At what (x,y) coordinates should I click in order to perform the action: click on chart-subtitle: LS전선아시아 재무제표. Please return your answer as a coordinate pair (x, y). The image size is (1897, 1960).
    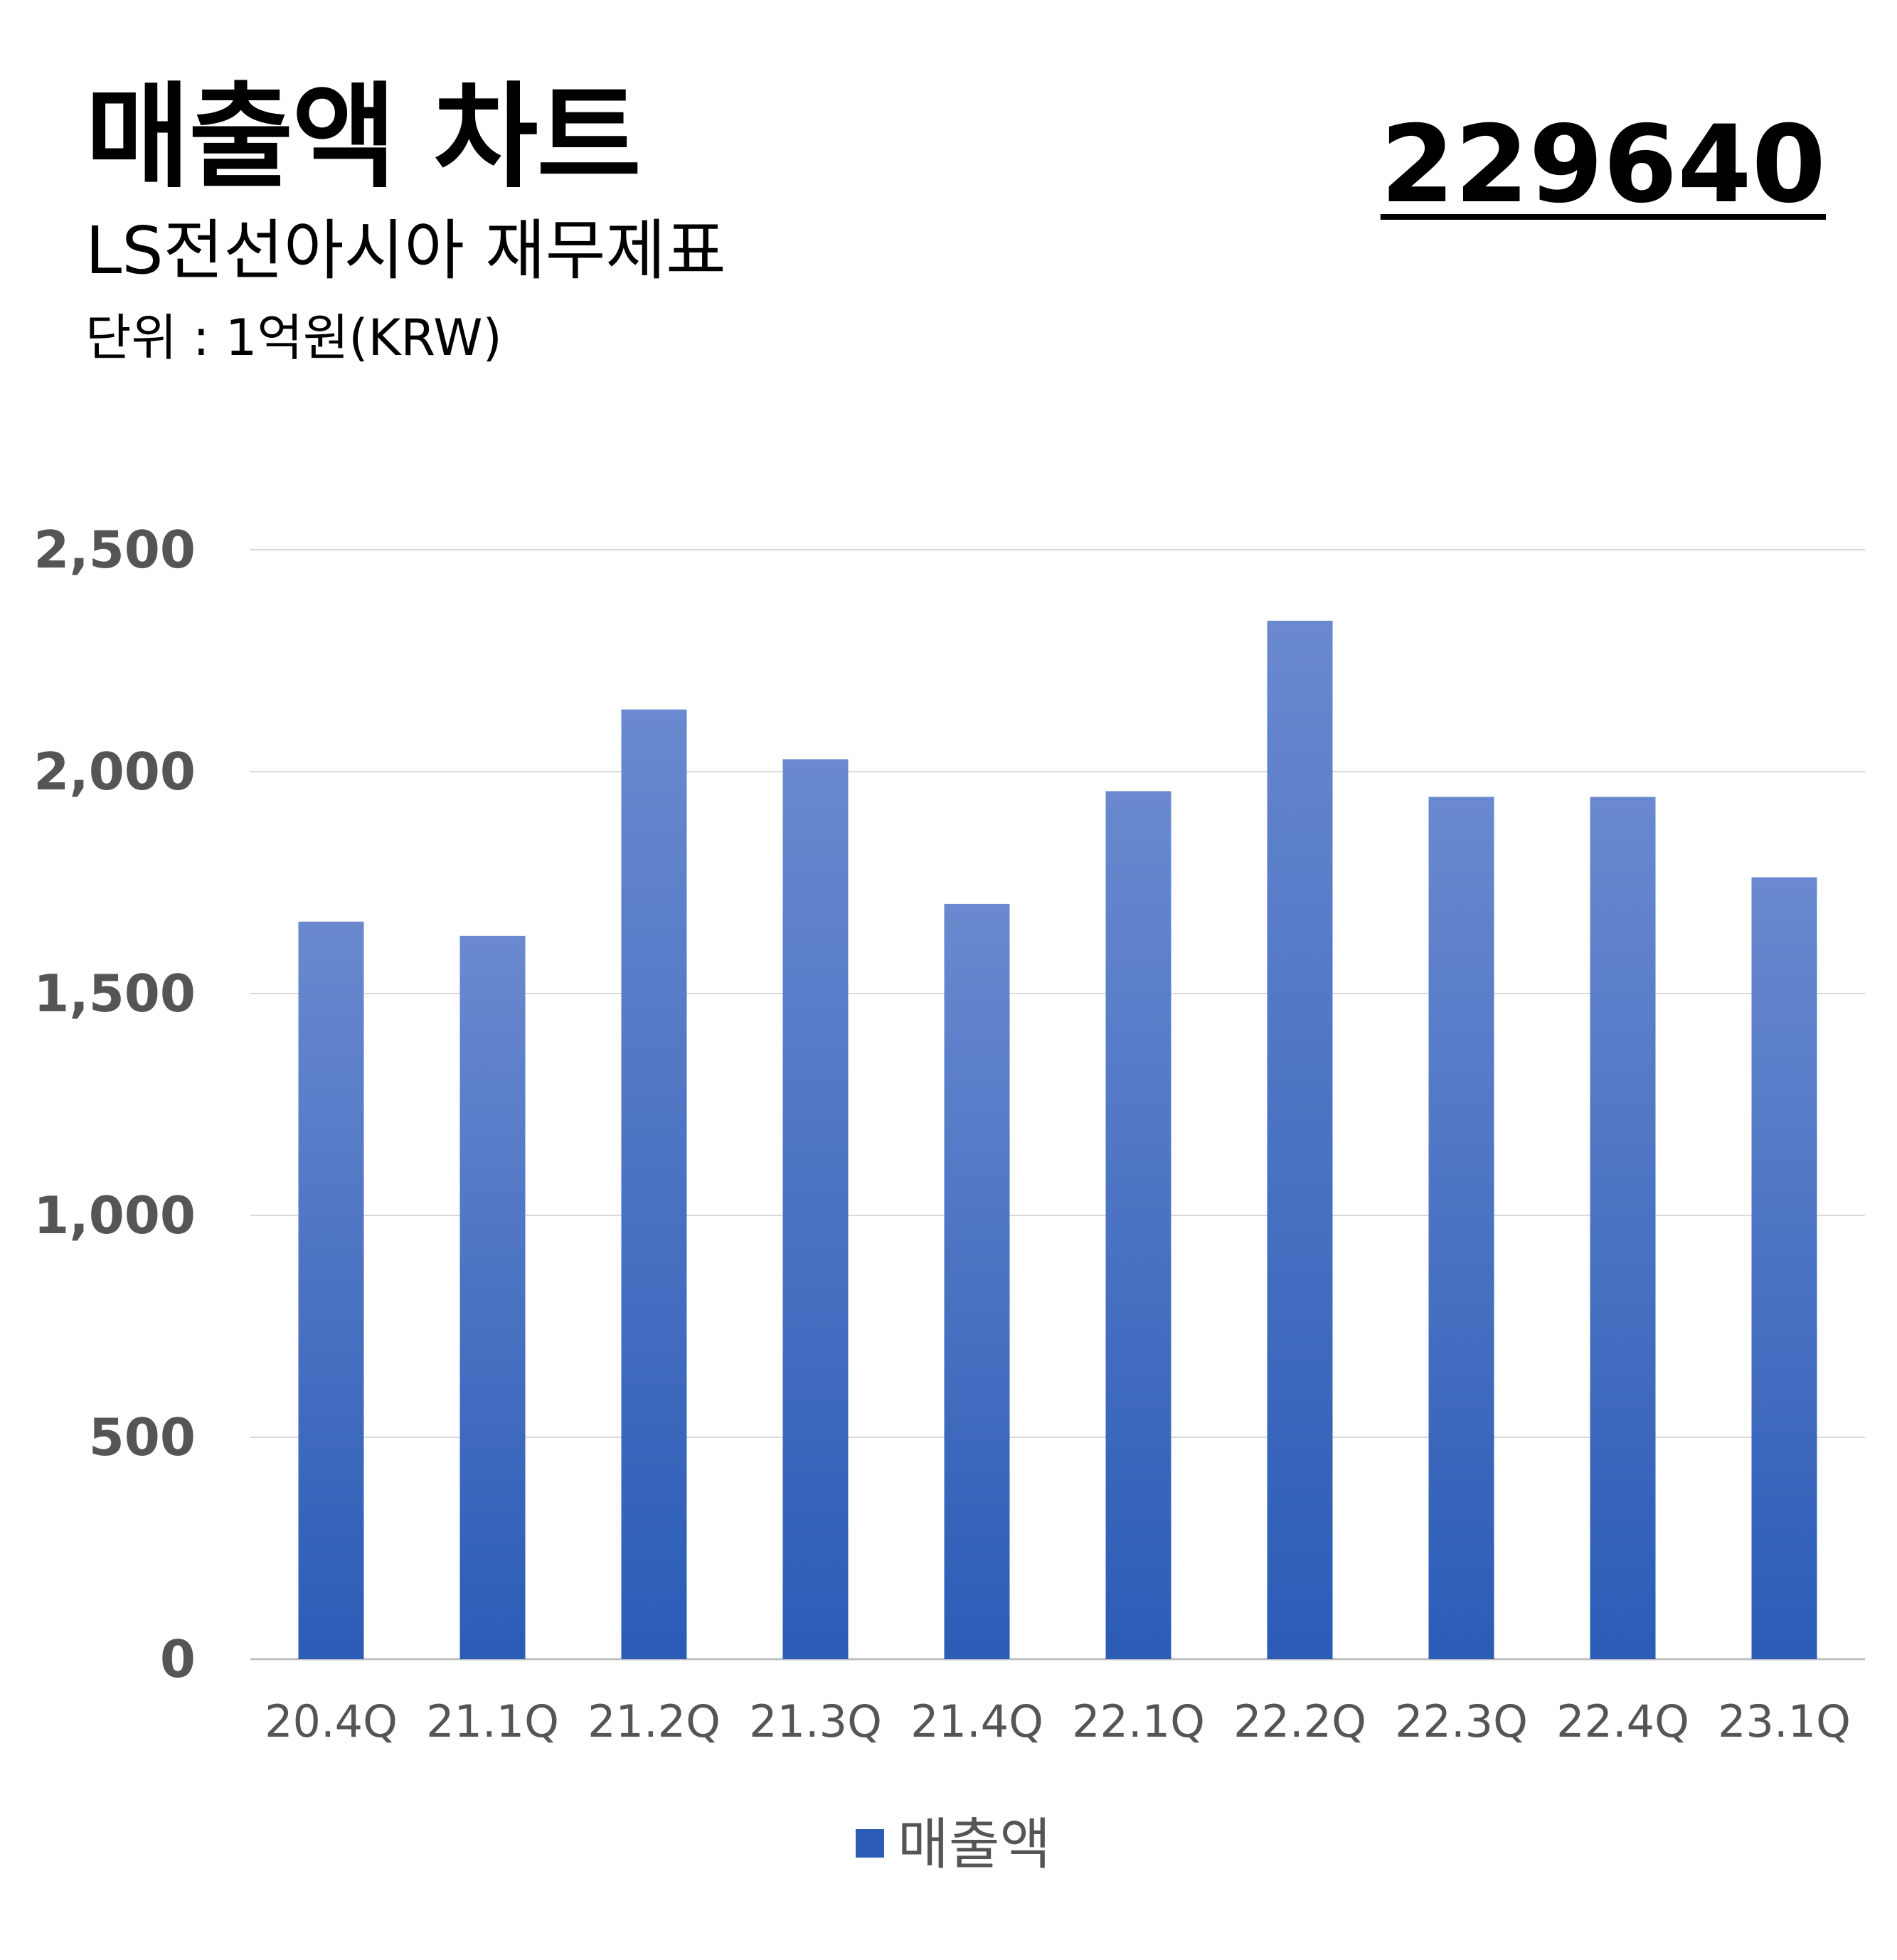
    Looking at the image, I should click on (405, 251).